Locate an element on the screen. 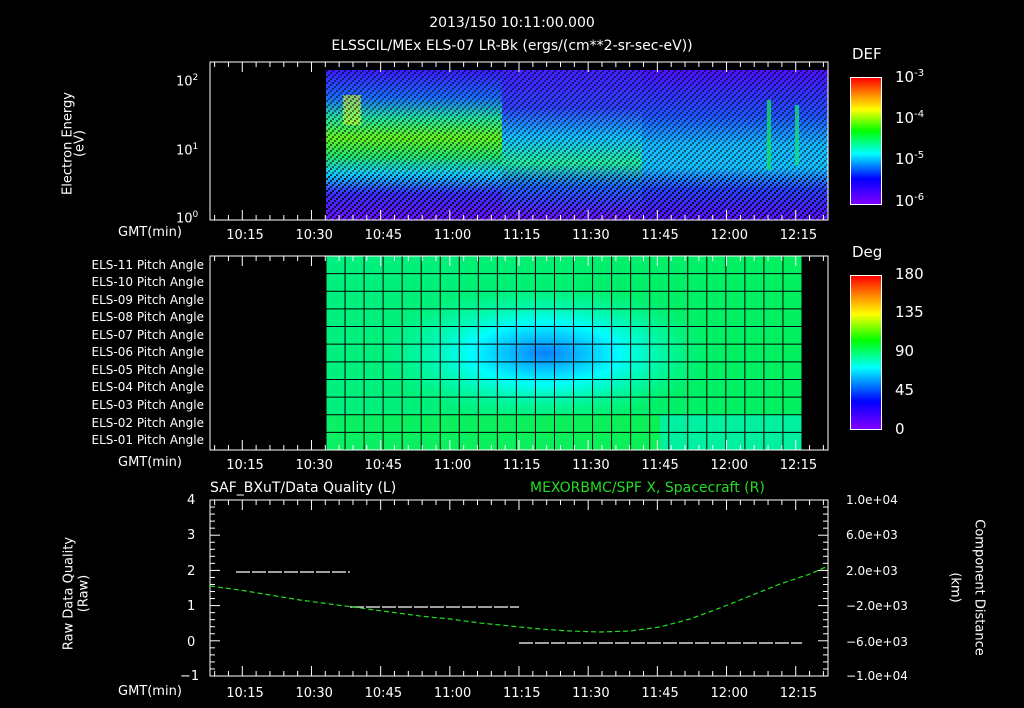  pitch-row-label: ELS-02 Pitch Angle is located at coordinates (147, 423).